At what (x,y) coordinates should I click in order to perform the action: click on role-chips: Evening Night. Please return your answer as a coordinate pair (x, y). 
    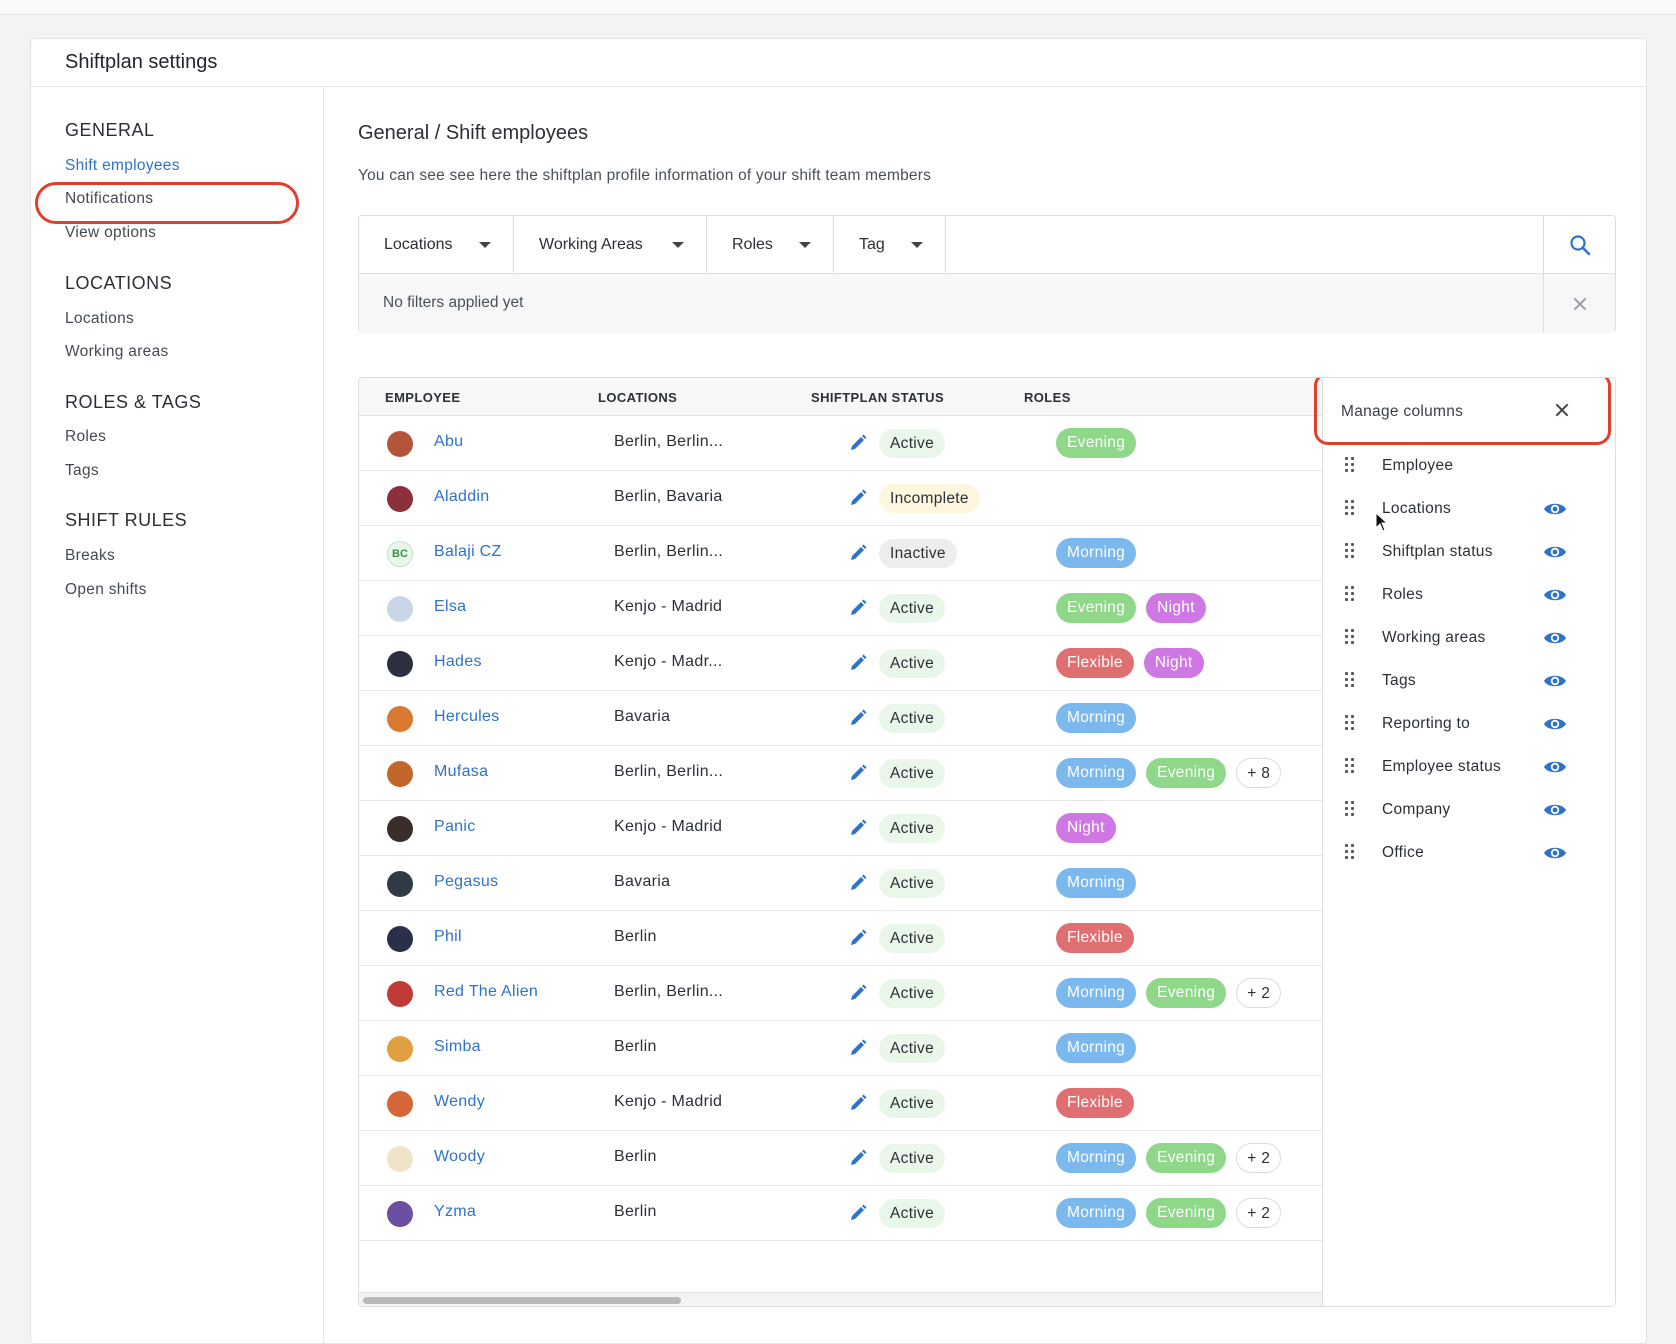
    Looking at the image, I should click on (1131, 608).